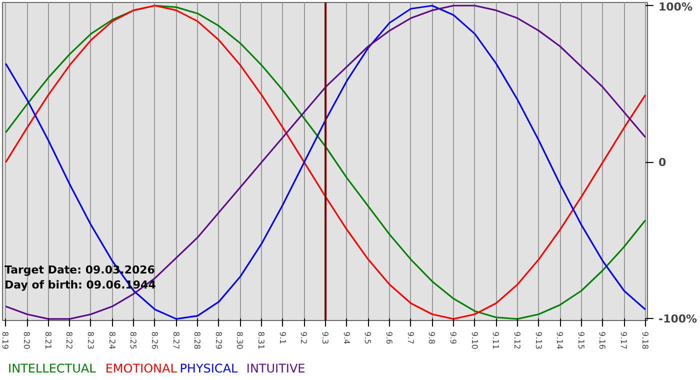 This screenshot has height=380, width=700. I want to click on x-tick-label: 9.14, so click(559, 341).